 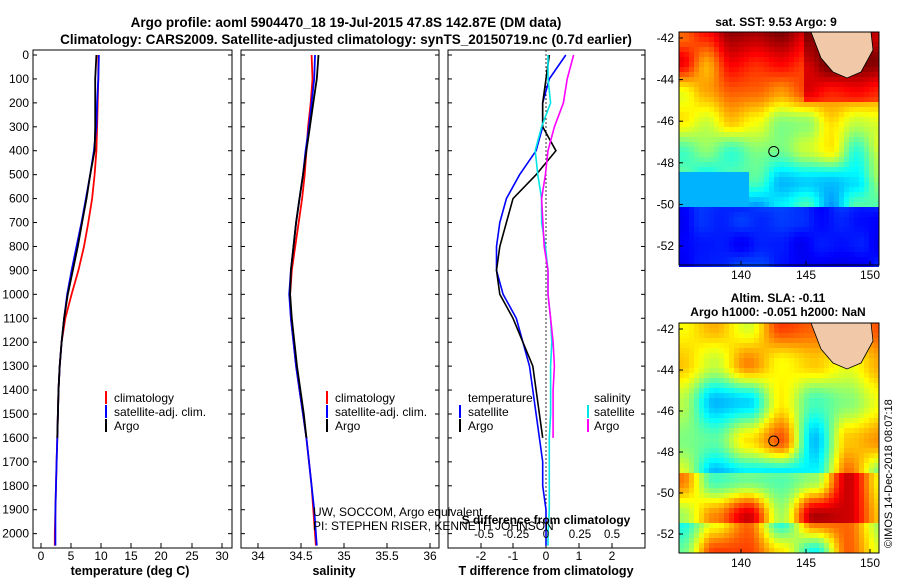 I want to click on tdiff-axis-label: T difference from climatology, so click(x=545, y=571).